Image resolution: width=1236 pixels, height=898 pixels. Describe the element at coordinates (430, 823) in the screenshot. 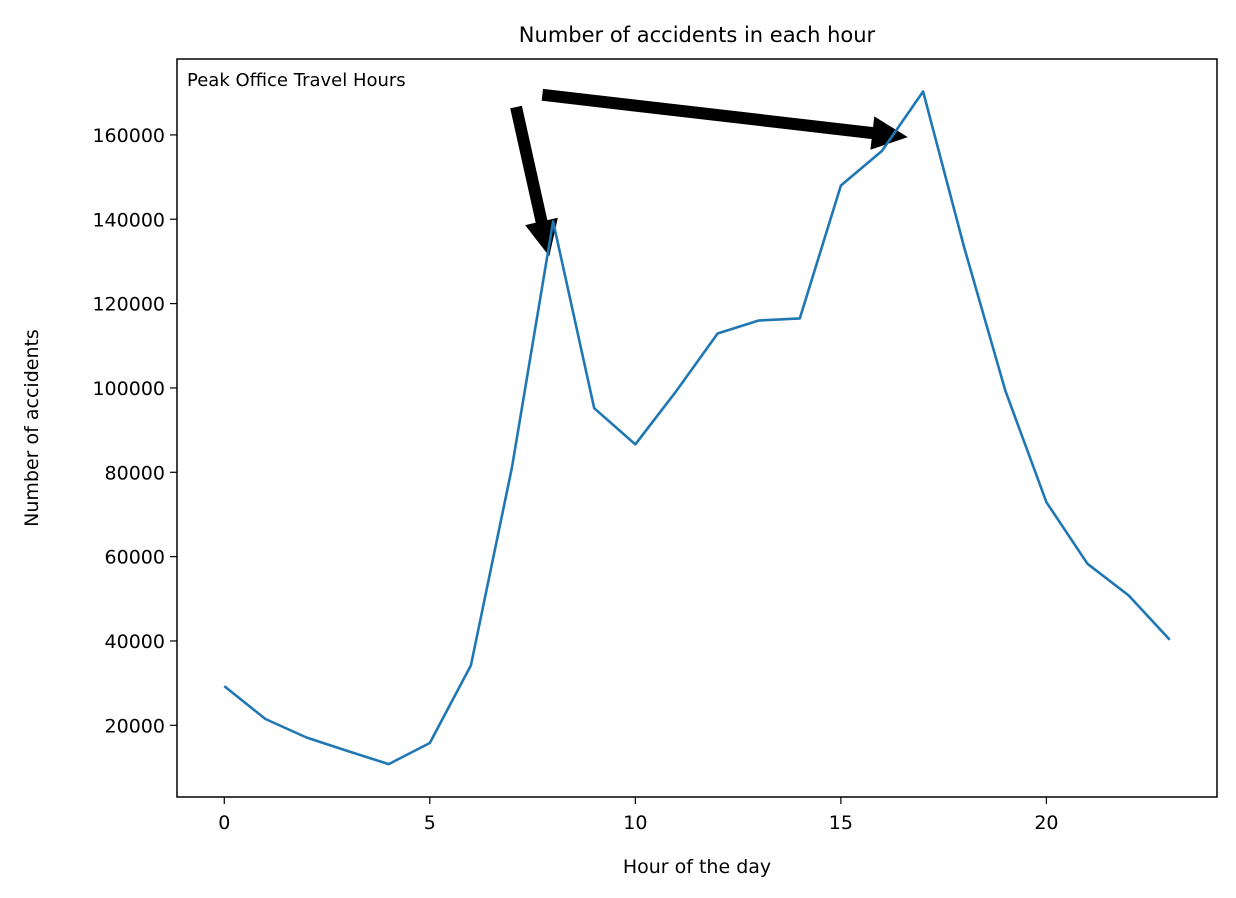

I see `x-tick-label: 5` at that location.